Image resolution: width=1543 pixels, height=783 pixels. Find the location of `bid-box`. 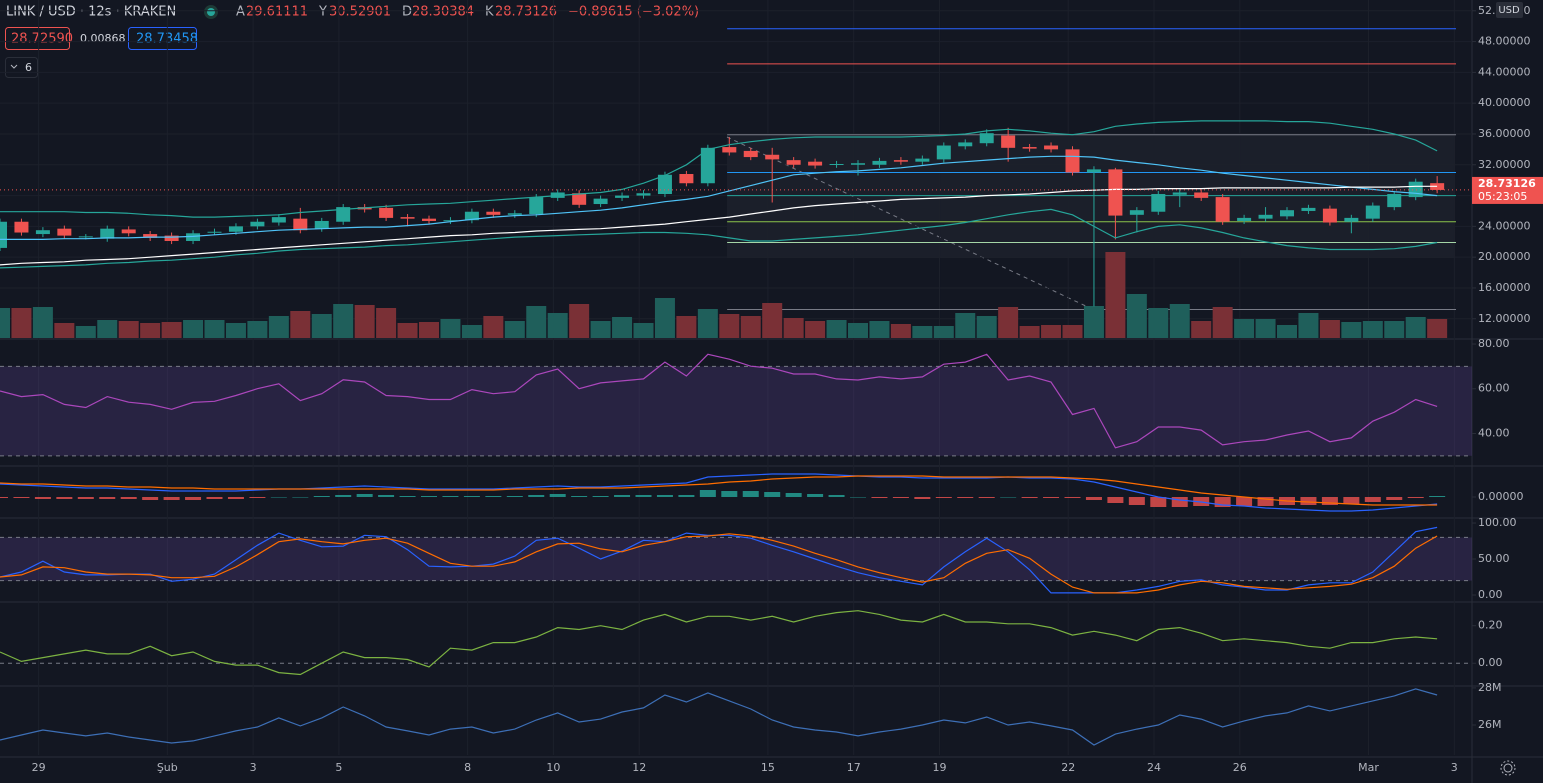

bid-box is located at coordinates (37, 38).